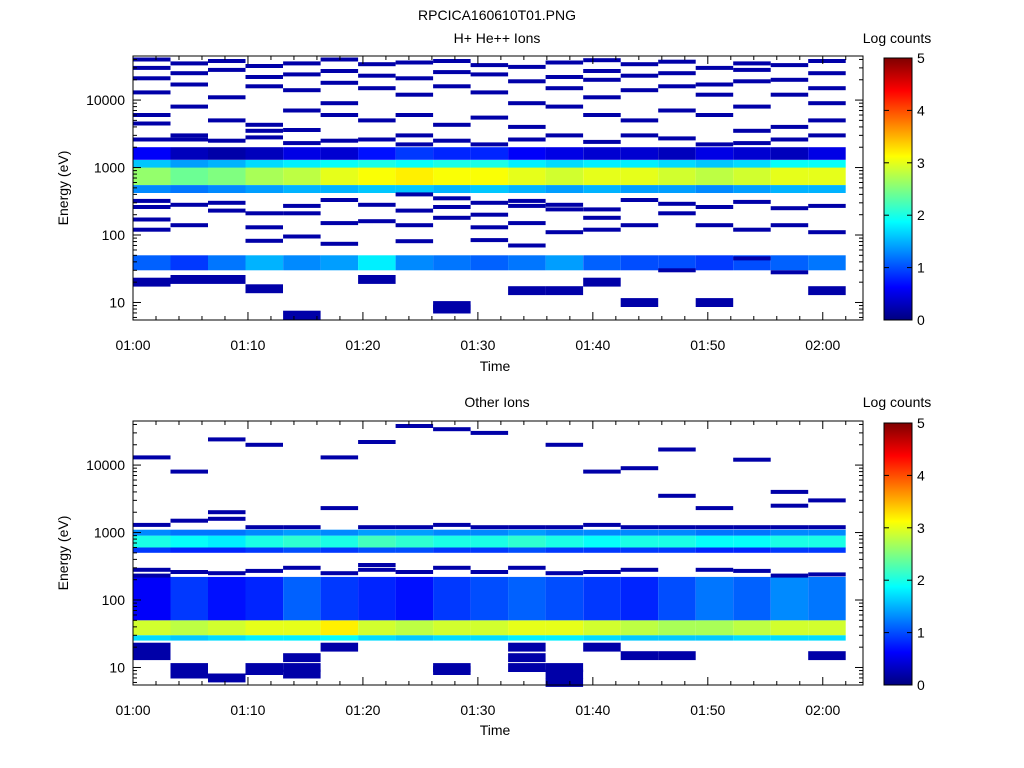 The image size is (1024, 768). What do you see at coordinates (898, 189) in the screenshot?
I see `colorbar-gradient` at bounding box center [898, 189].